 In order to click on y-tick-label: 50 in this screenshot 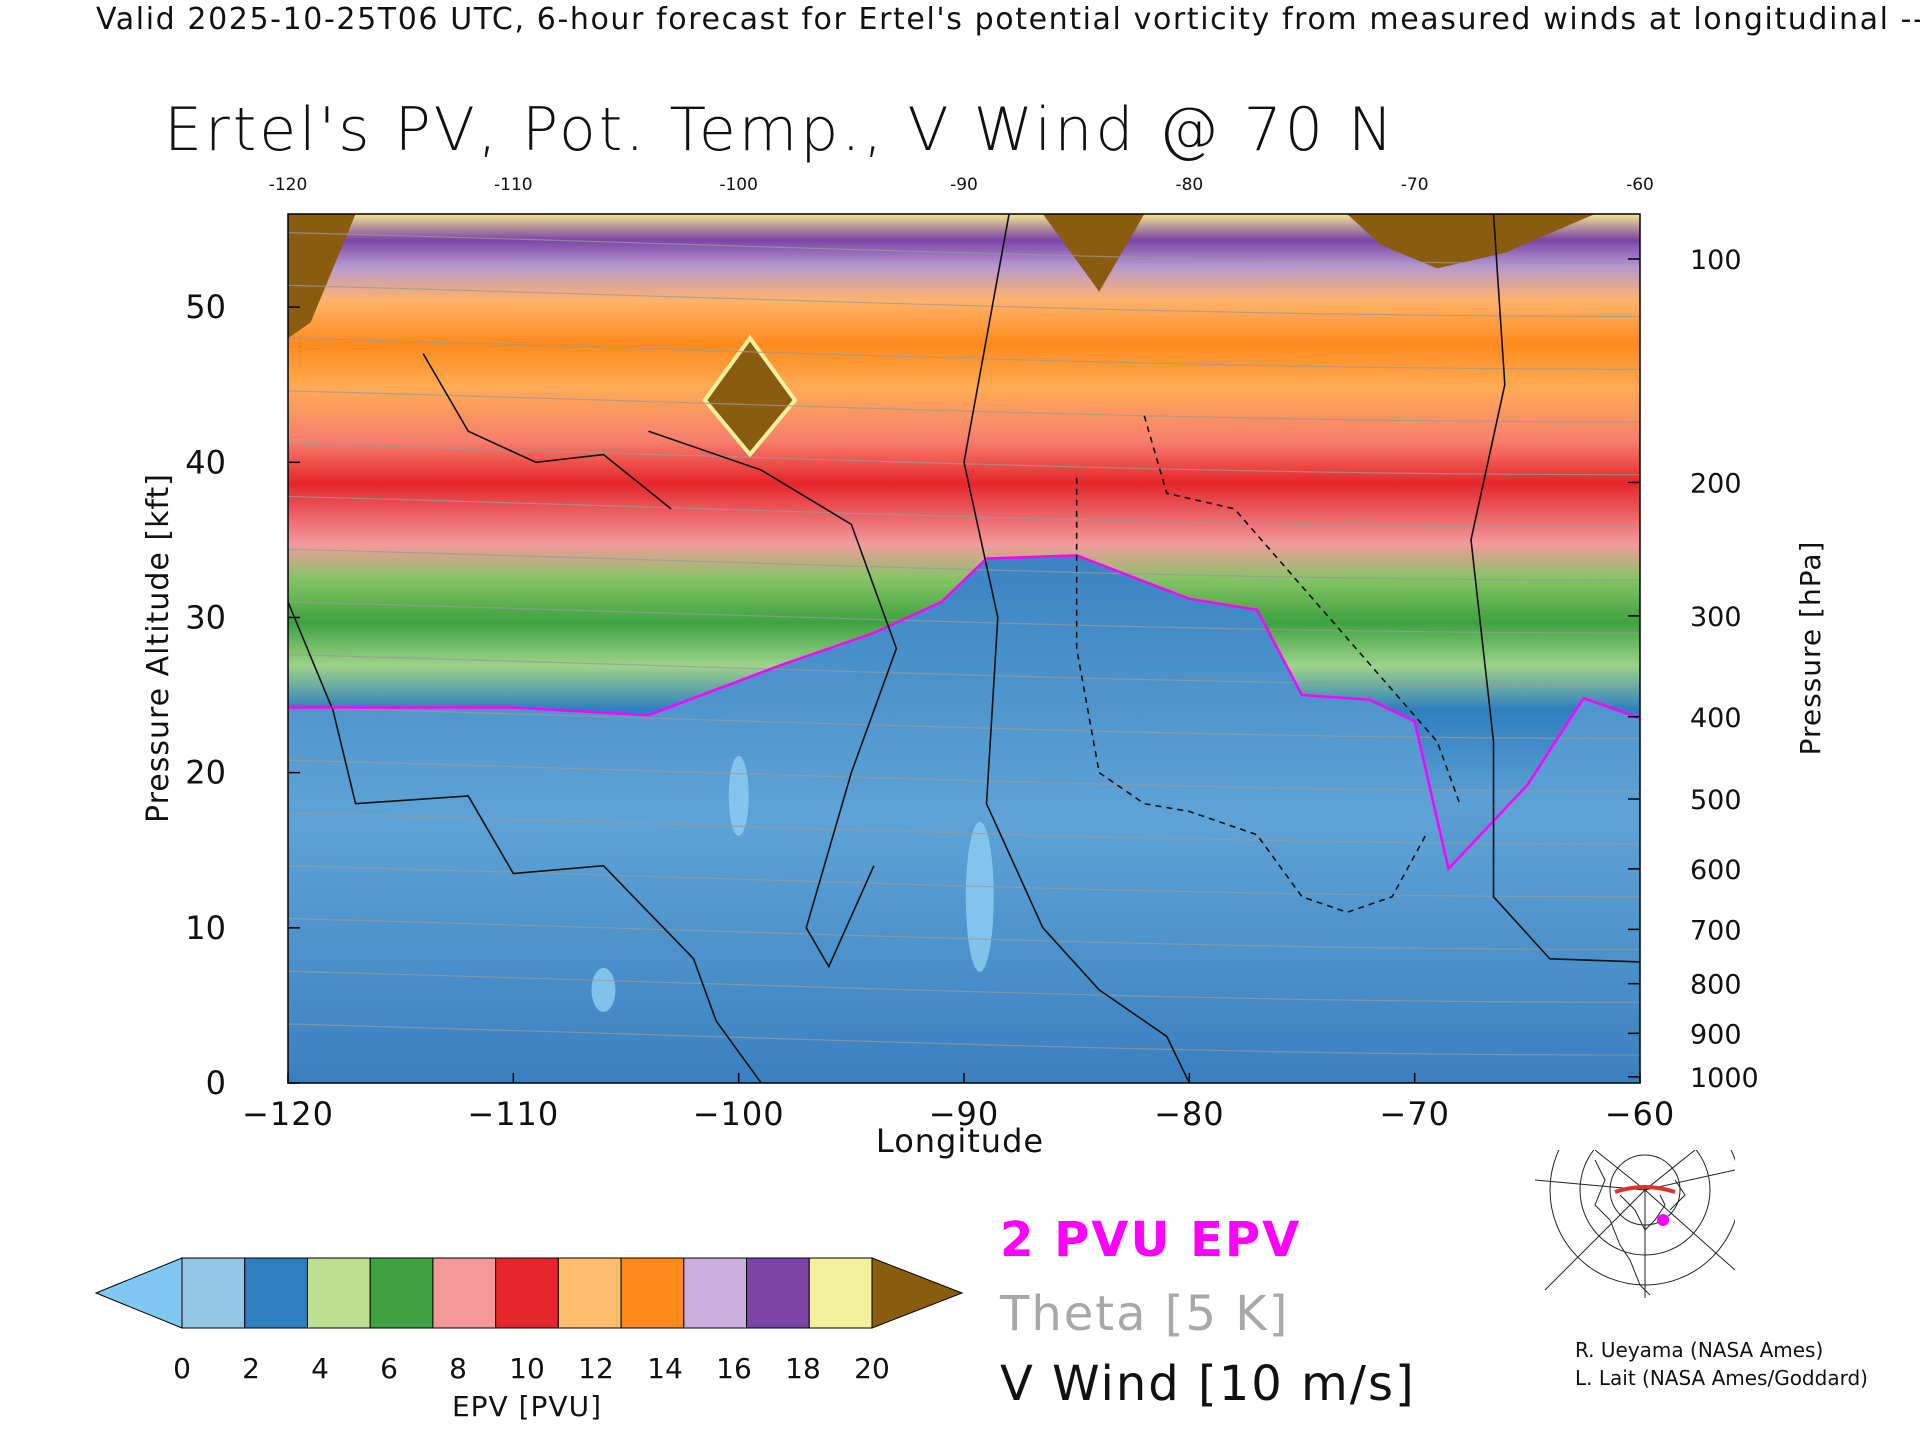, I will do `click(205, 307)`.